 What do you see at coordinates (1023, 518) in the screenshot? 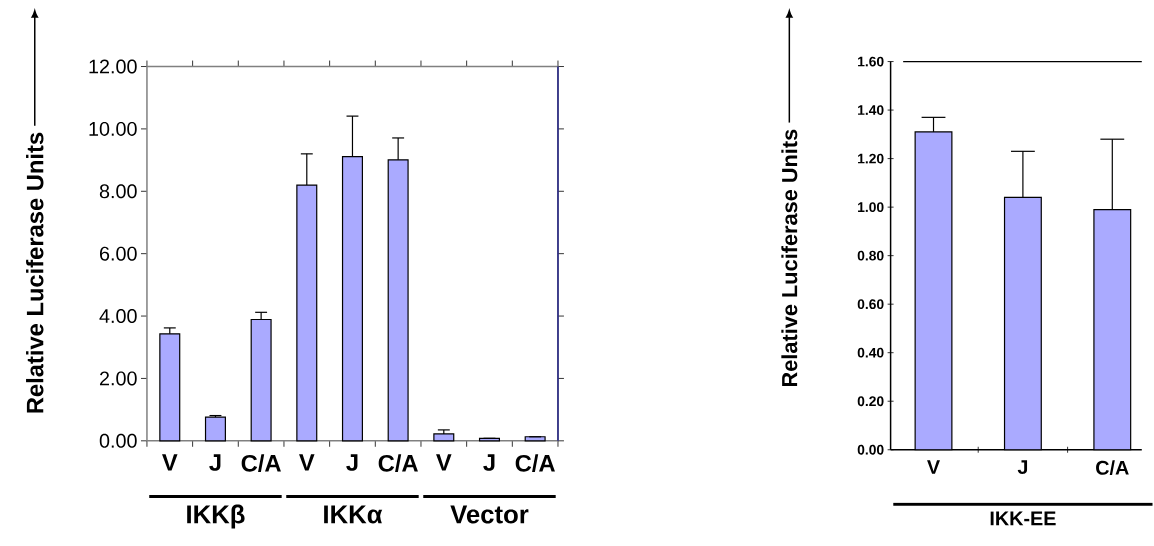
I see `text: IKK-EE` at bounding box center [1023, 518].